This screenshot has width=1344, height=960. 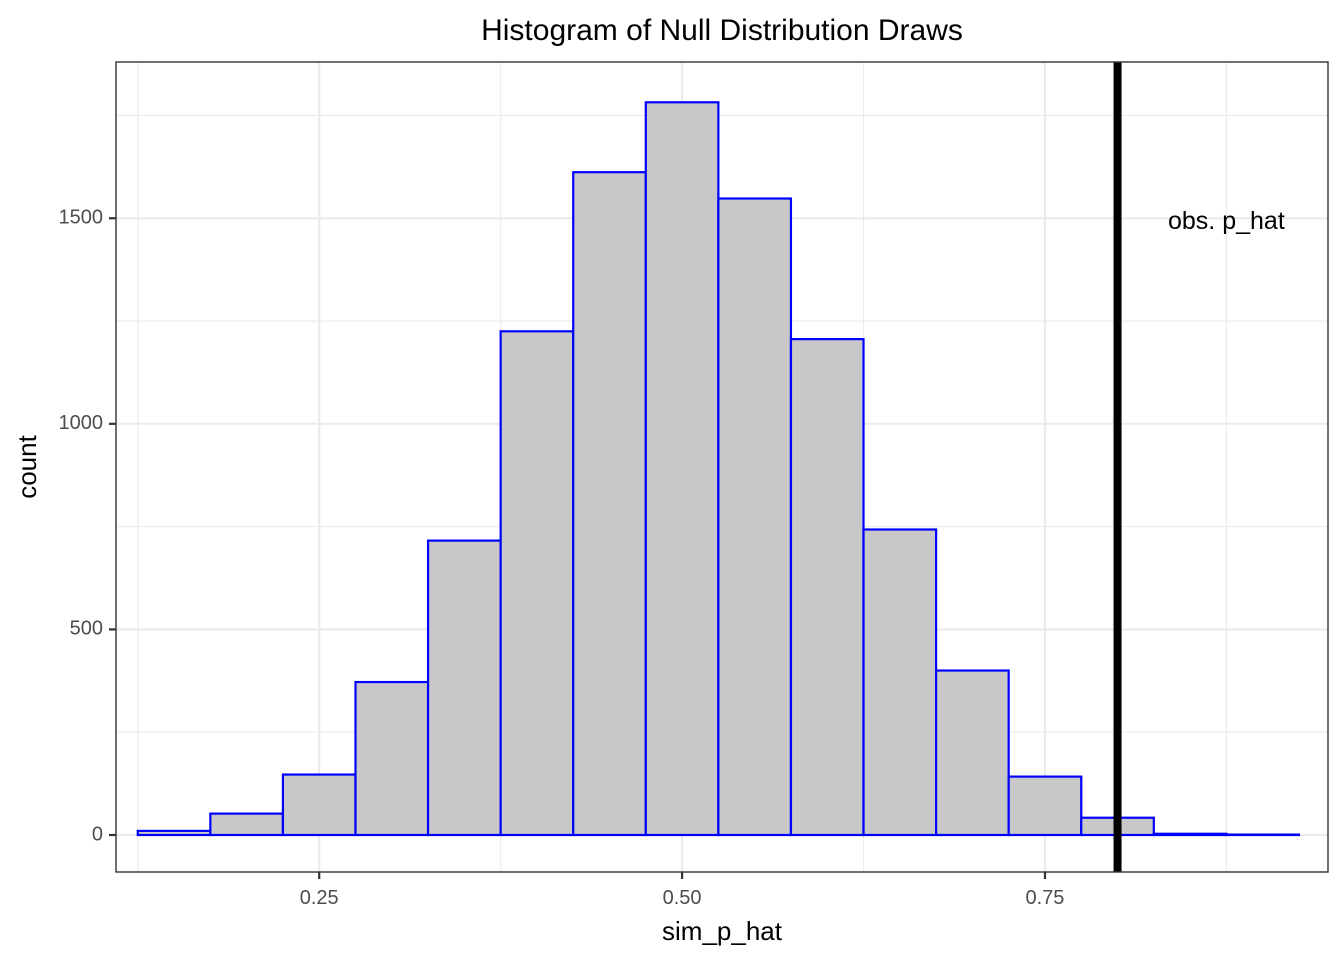 I want to click on chart-title: Histogram of Null Distribution Draws, so click(x=722, y=30).